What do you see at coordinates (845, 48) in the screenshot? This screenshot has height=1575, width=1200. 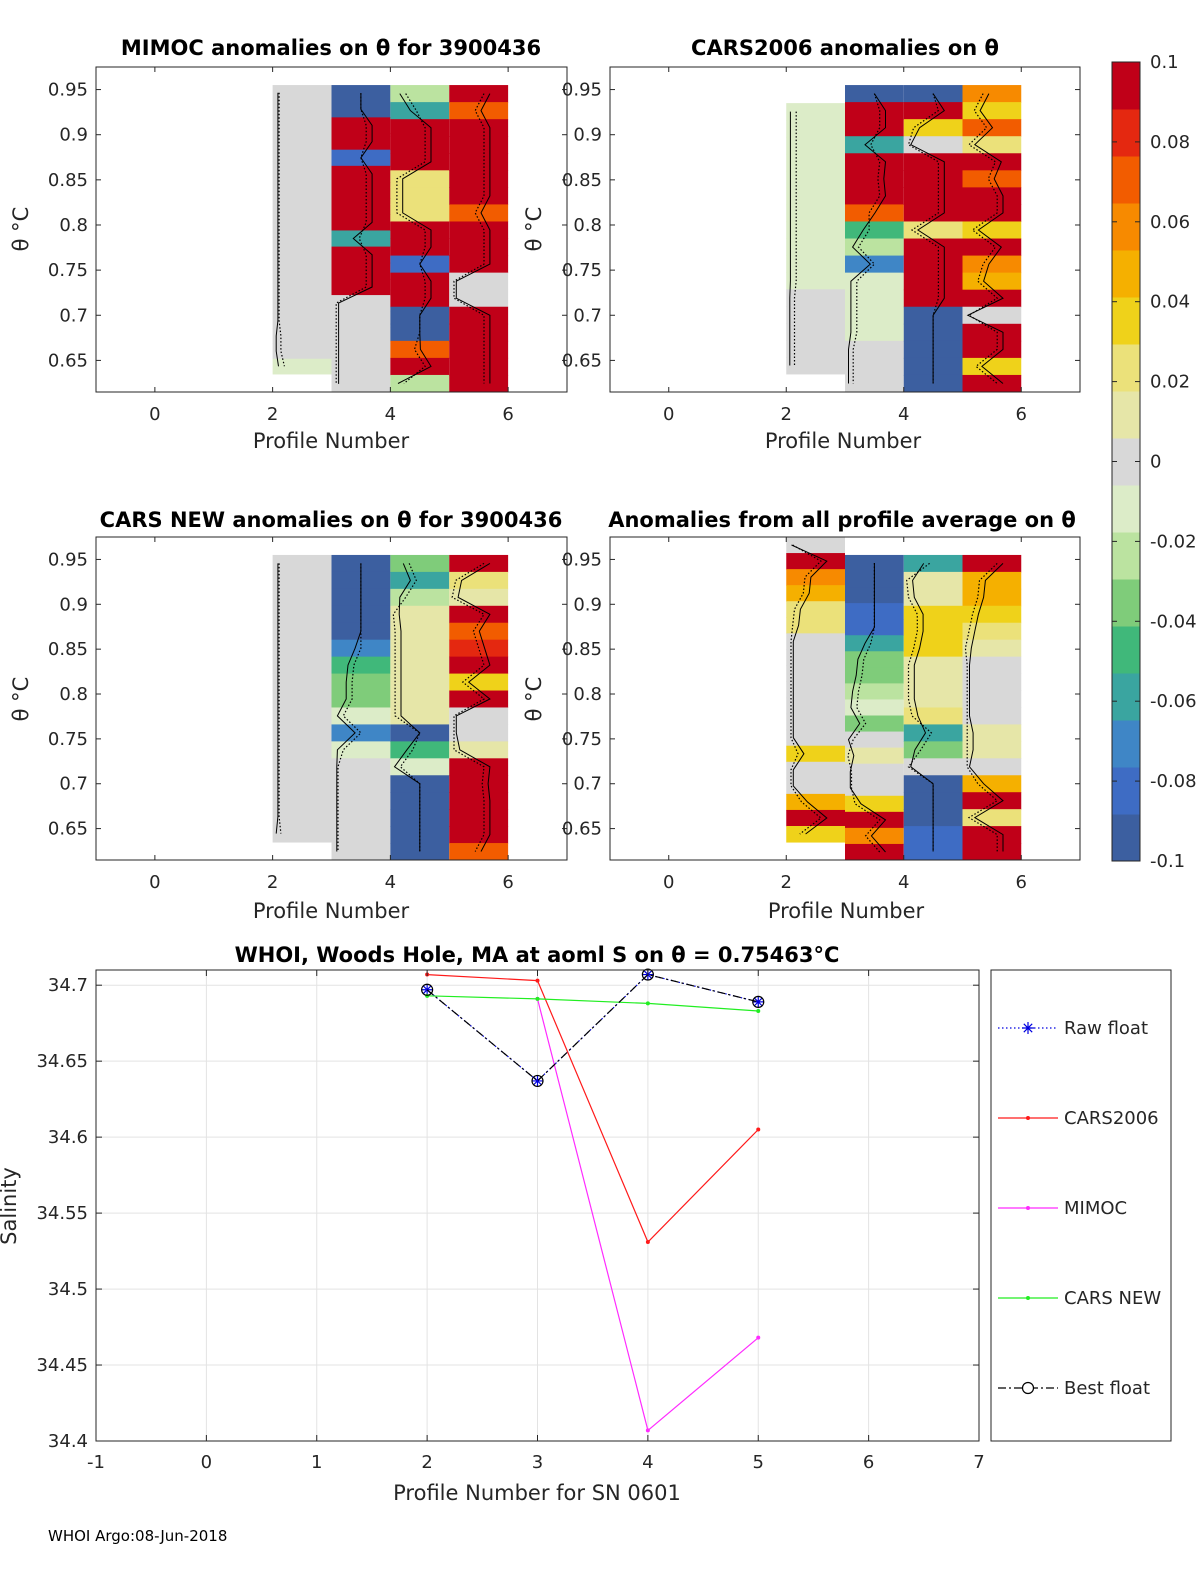 I see `panel-title: CARS2006 anomalies on θ` at bounding box center [845, 48].